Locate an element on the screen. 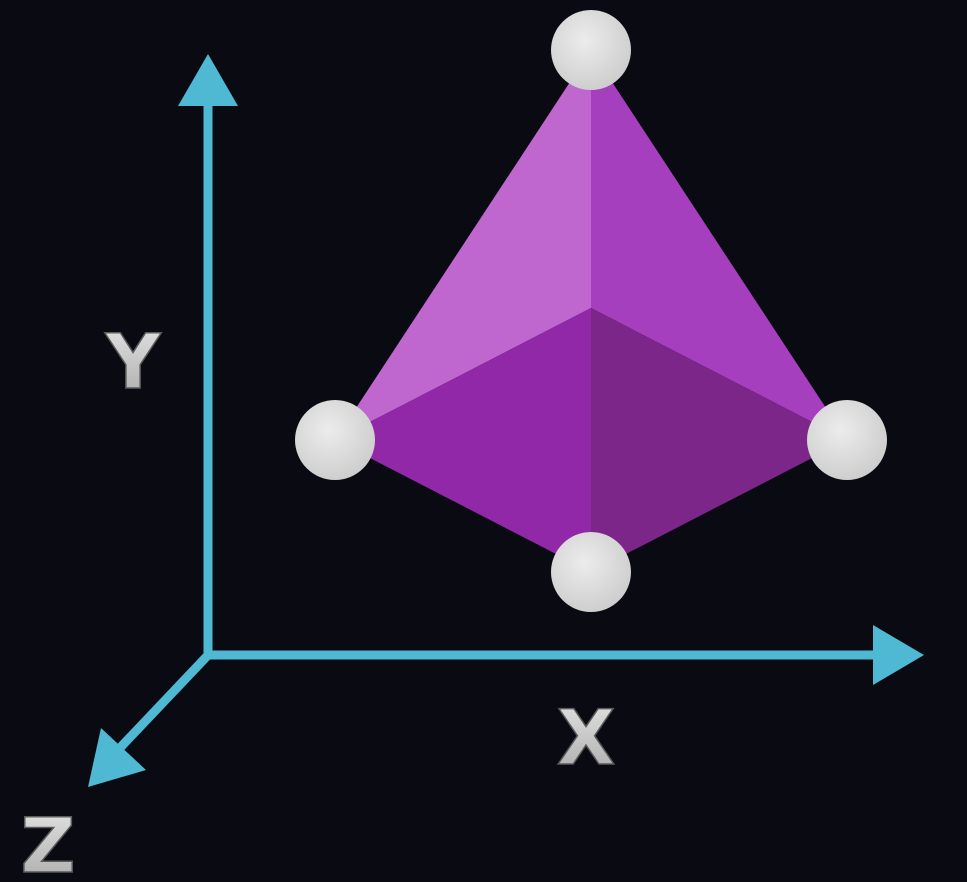 This screenshot has width=967, height=882. vertex-right is located at coordinates (847, 440).